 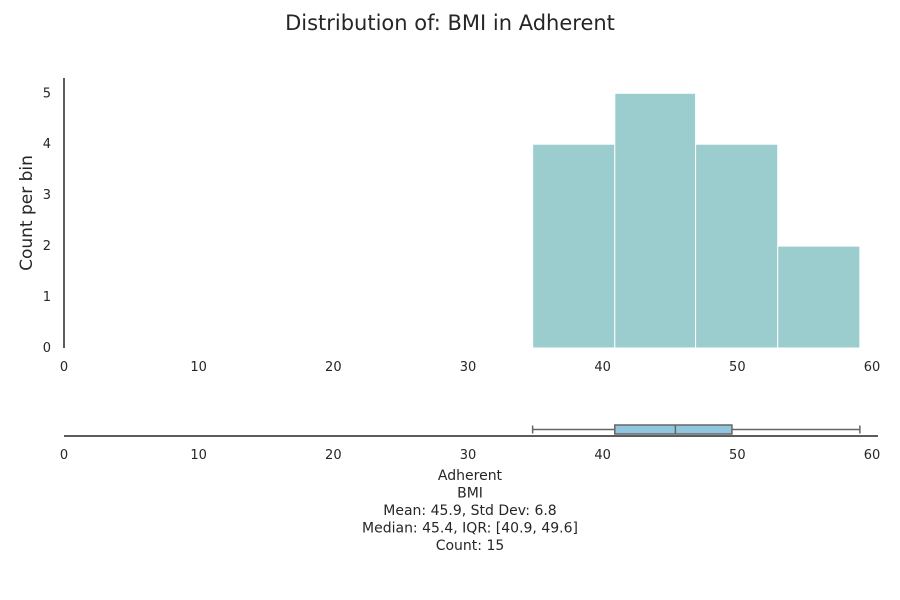 What do you see at coordinates (737, 367) in the screenshot?
I see `x-tick-label-top-5: 50` at bounding box center [737, 367].